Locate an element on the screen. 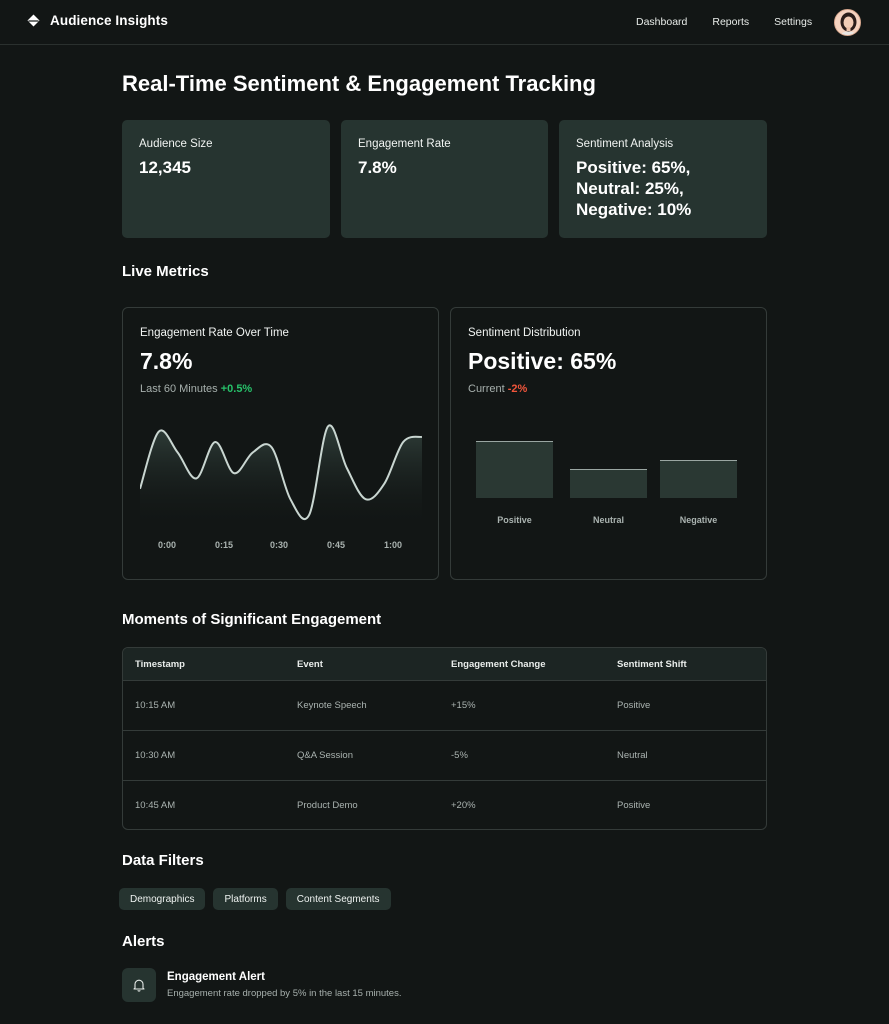 The image size is (889, 1024). column-header-timestamp: Timestamp is located at coordinates (160, 664).